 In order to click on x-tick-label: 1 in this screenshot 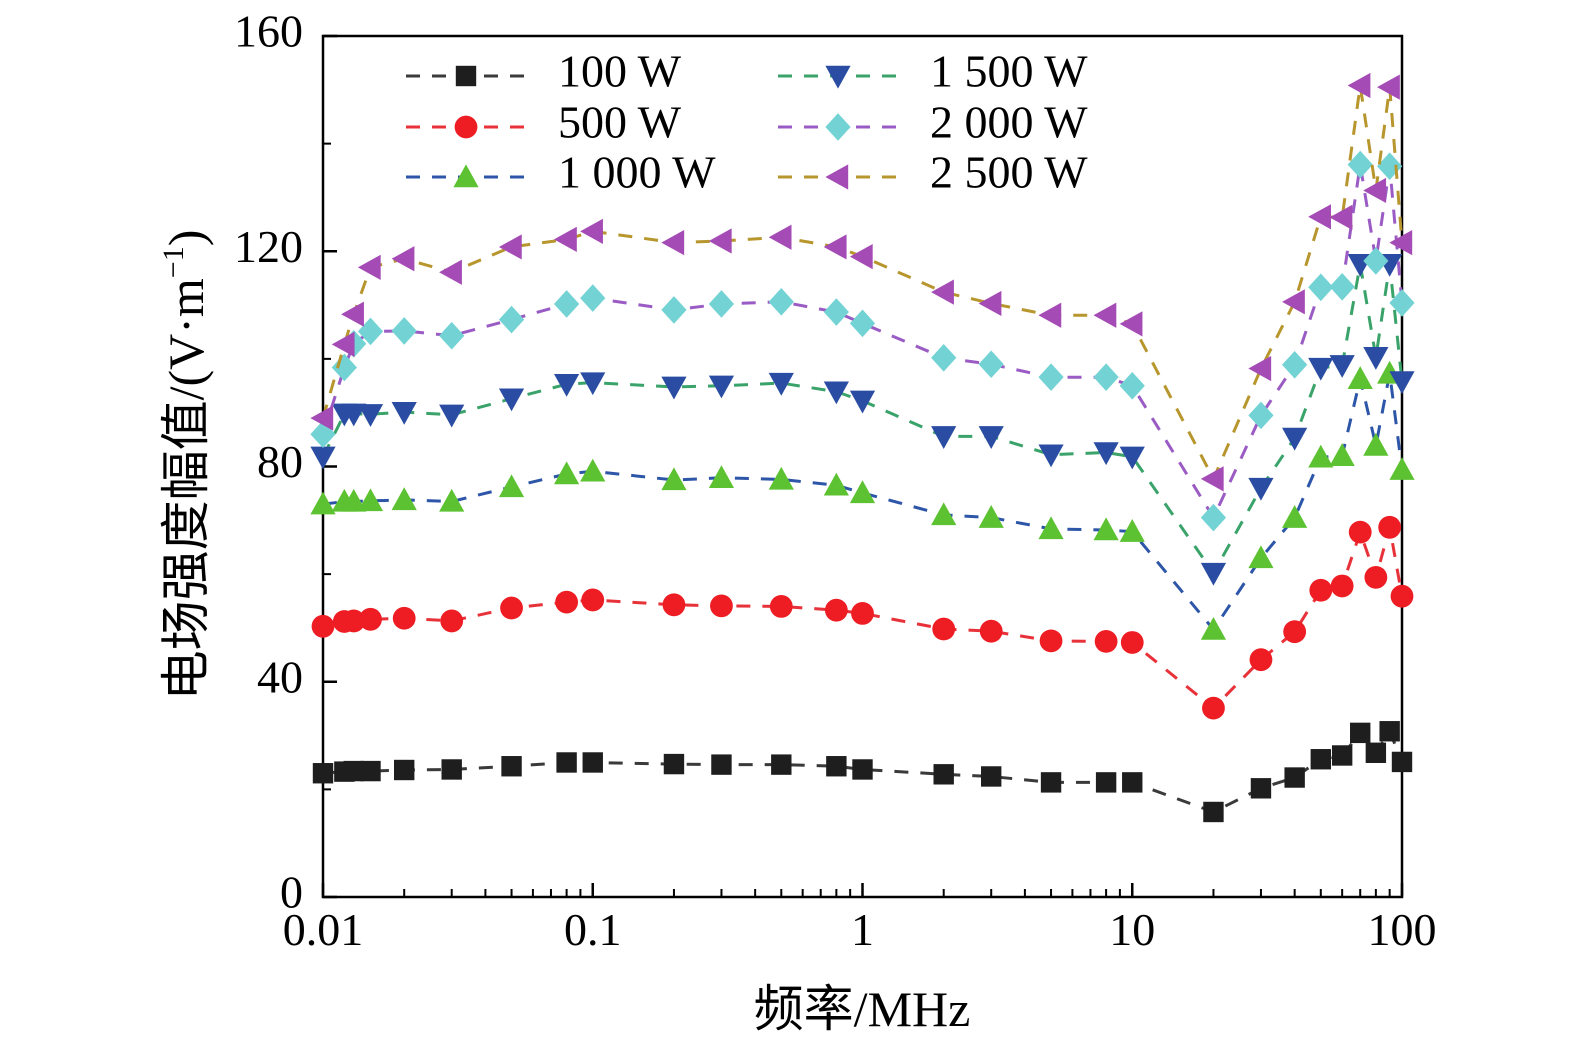, I will do `click(862, 929)`.